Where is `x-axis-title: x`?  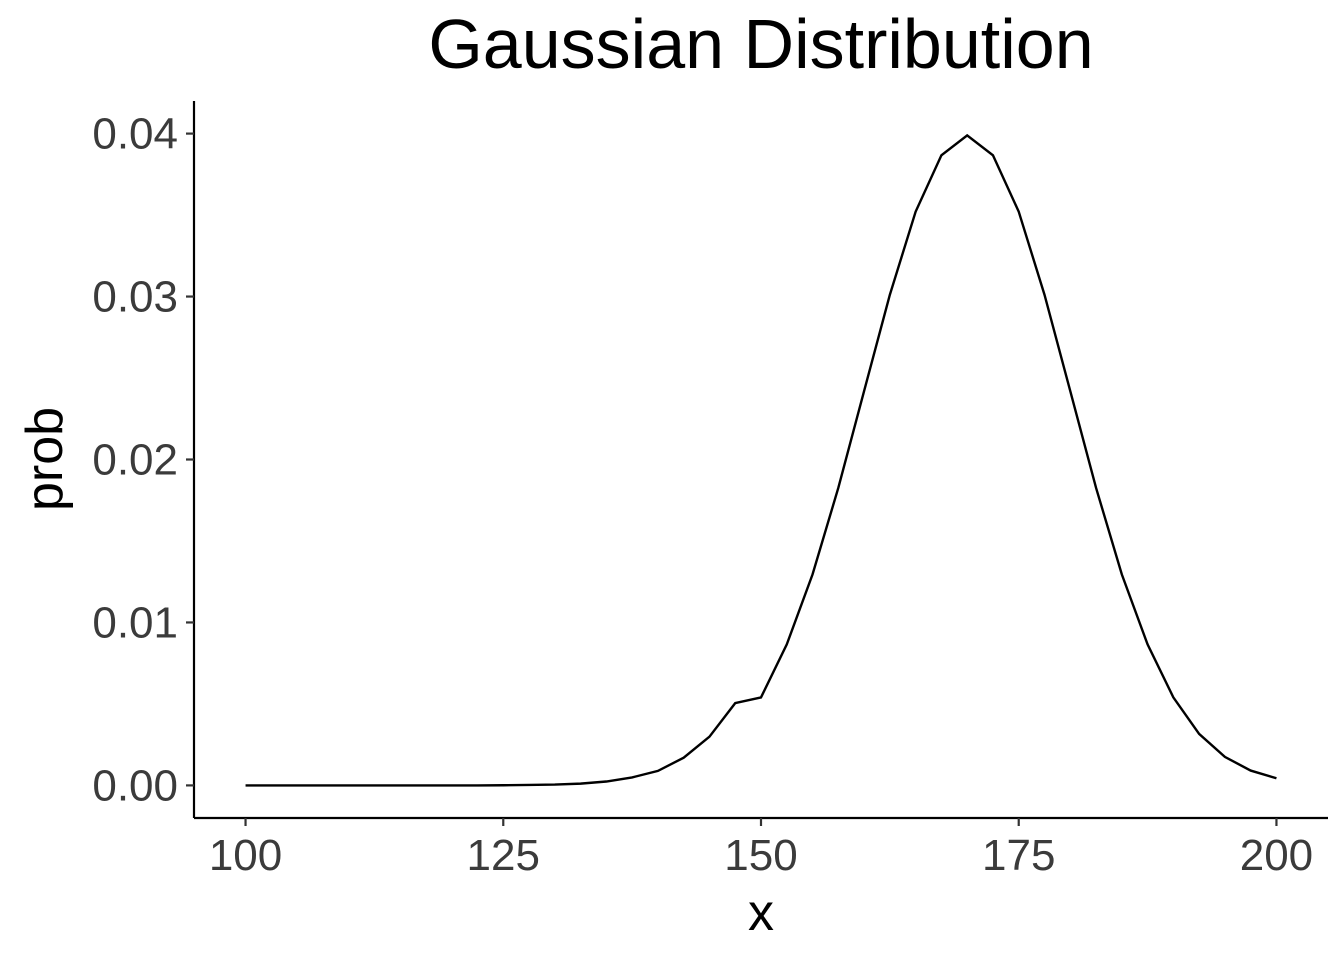 x-axis-title: x is located at coordinates (761, 913).